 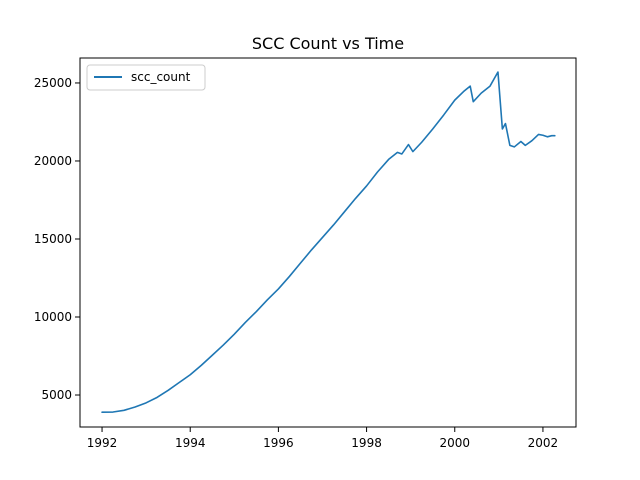 What do you see at coordinates (543, 443) in the screenshot?
I see `x-tick-label-2002: 2002` at bounding box center [543, 443].